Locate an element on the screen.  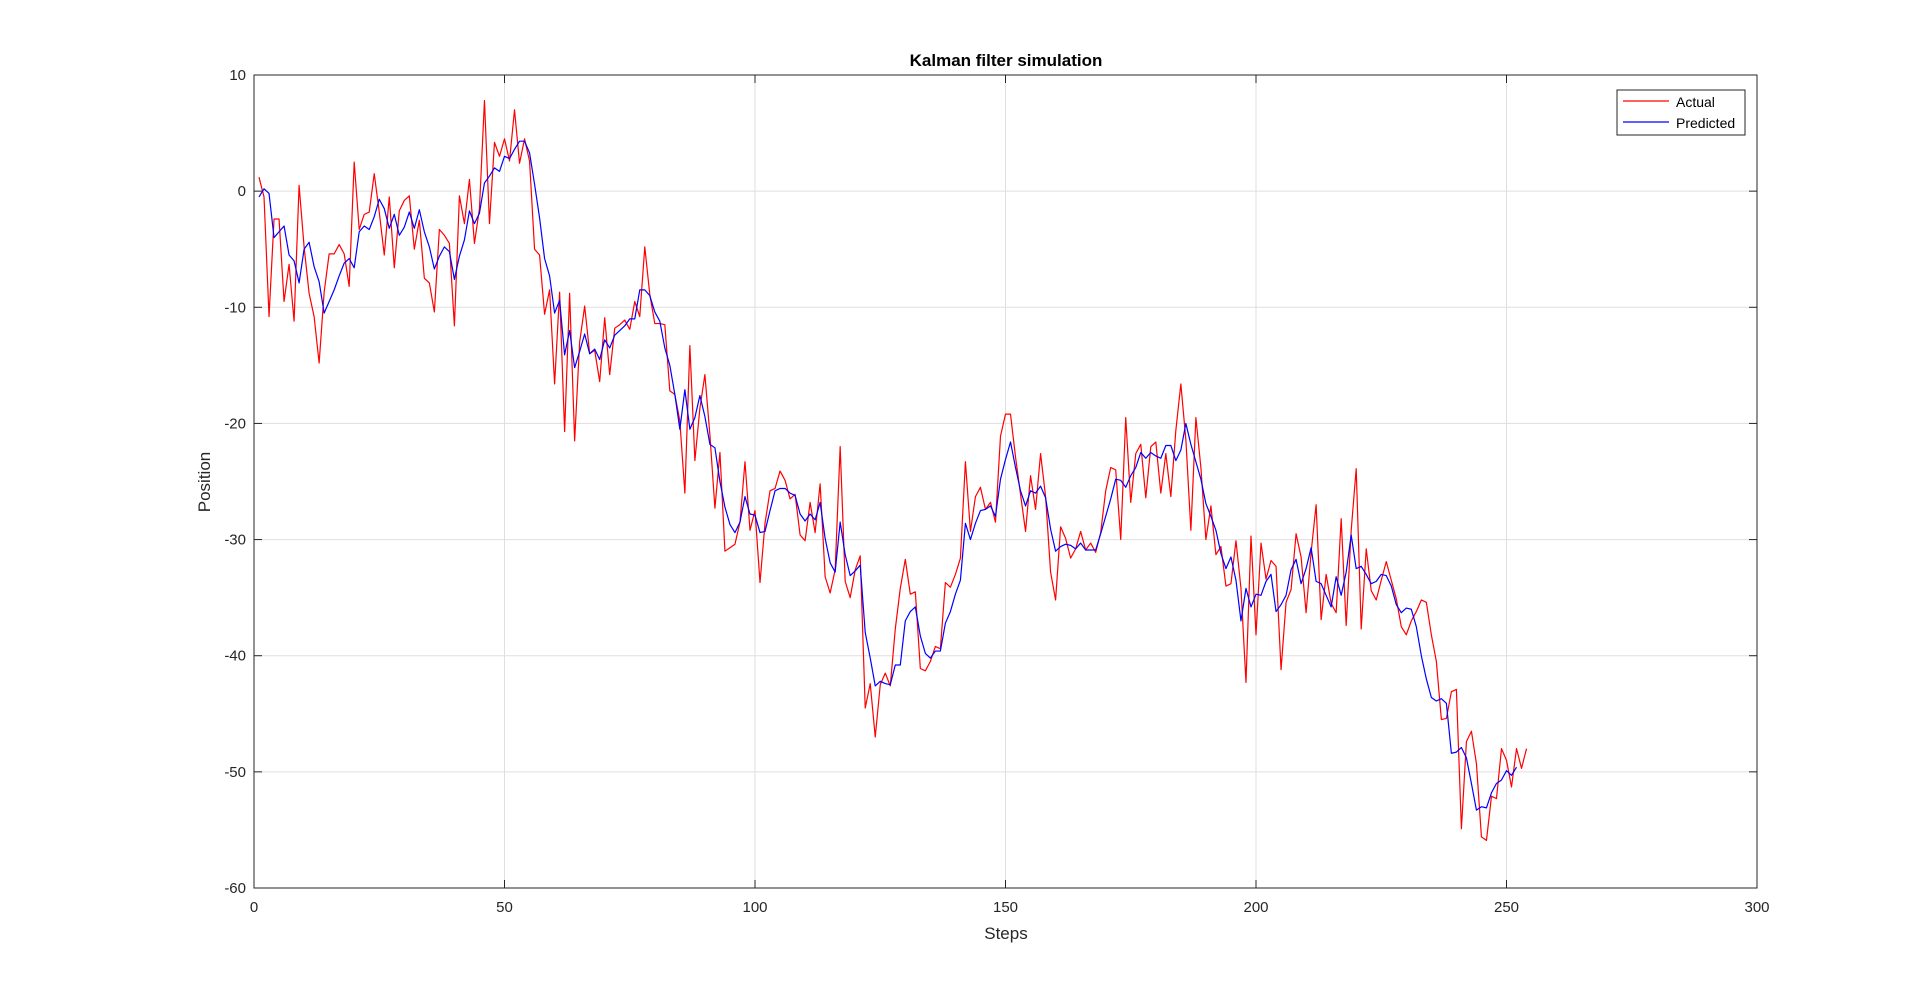
y-tick-label: -30 is located at coordinates (235, 540).